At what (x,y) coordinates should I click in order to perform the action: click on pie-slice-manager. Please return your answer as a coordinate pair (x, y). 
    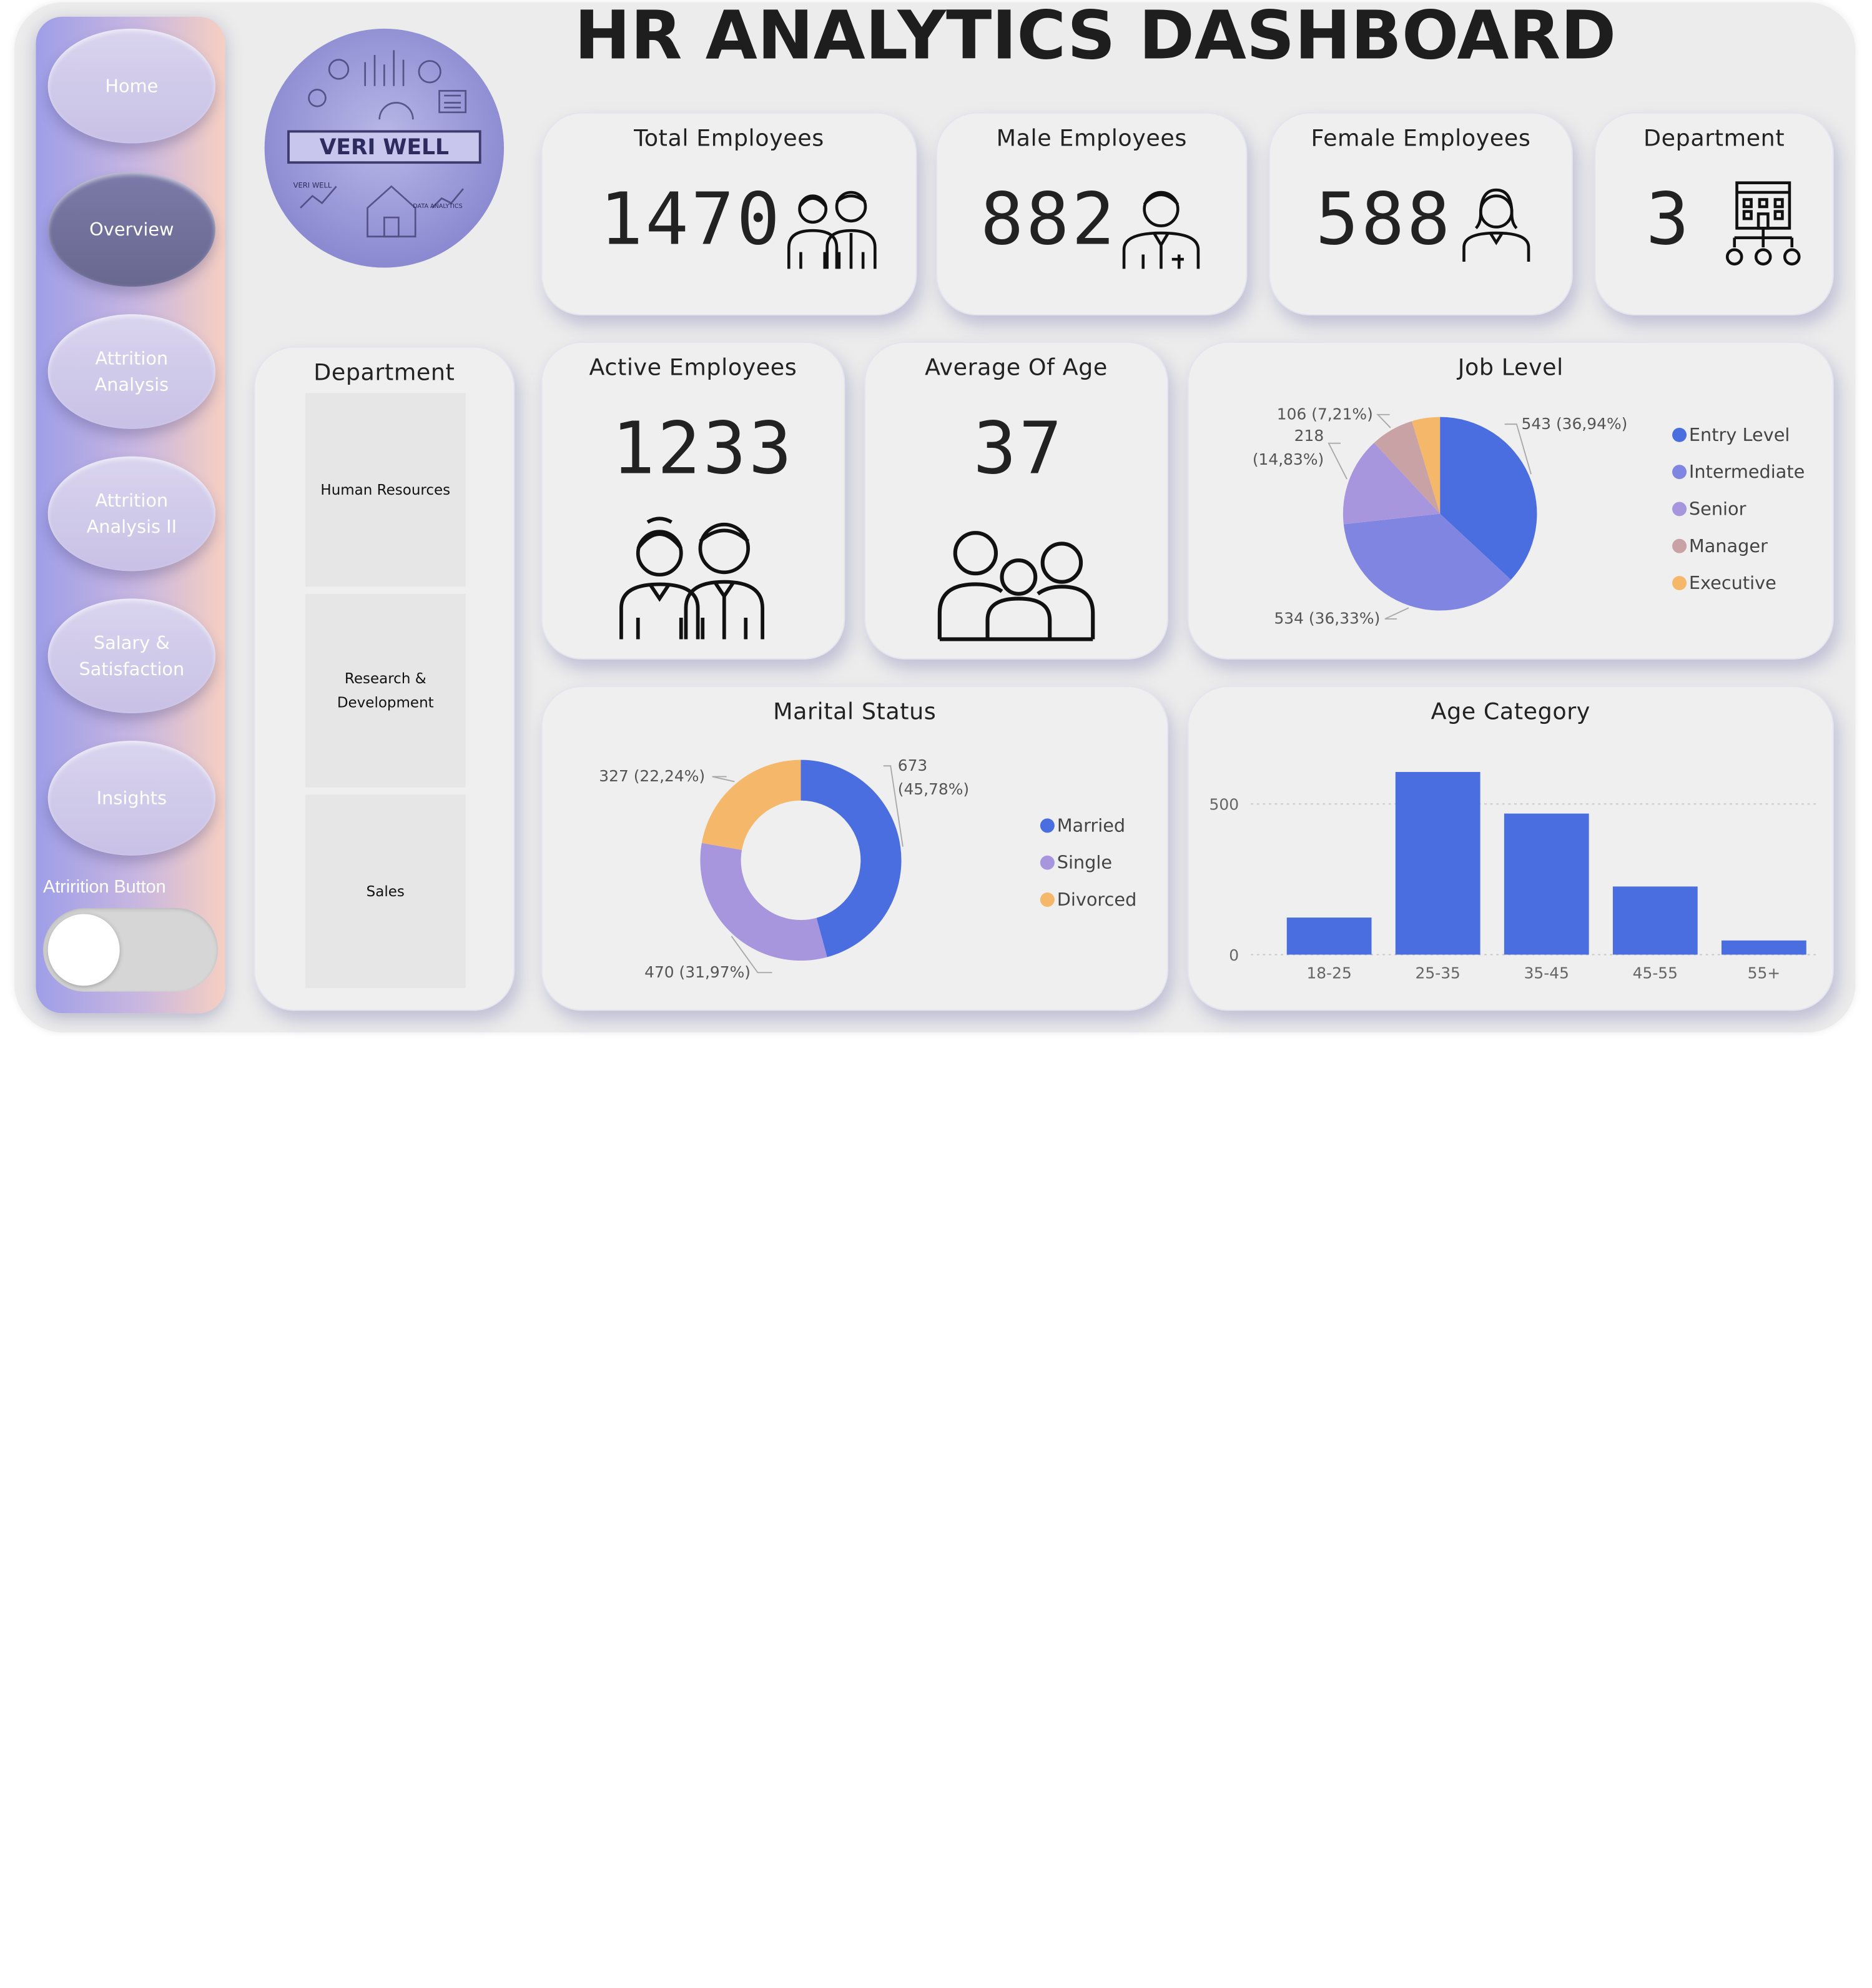
    Looking at the image, I should click on (1408, 467).